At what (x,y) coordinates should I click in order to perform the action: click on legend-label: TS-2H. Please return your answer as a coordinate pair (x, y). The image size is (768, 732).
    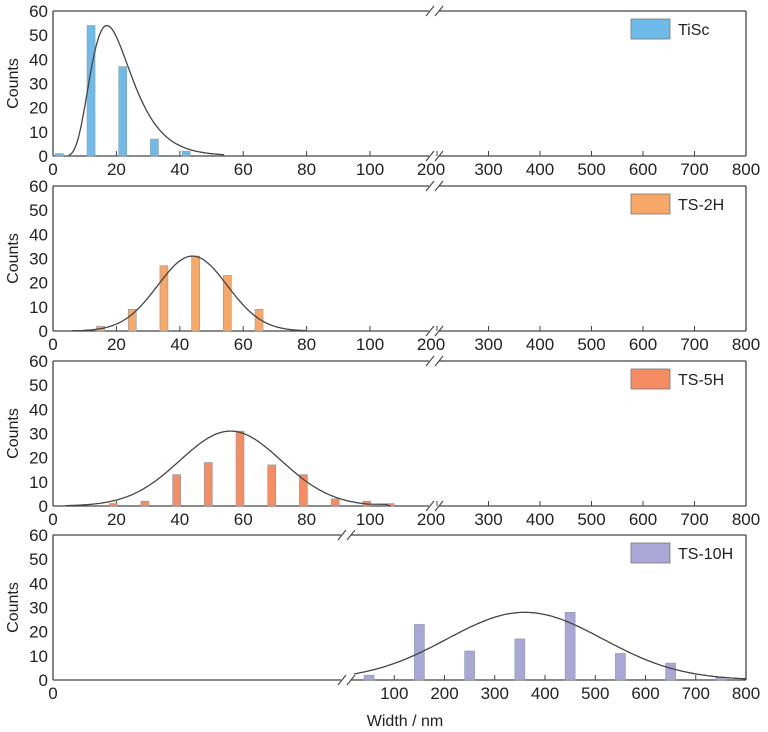
    Looking at the image, I should click on (701, 205).